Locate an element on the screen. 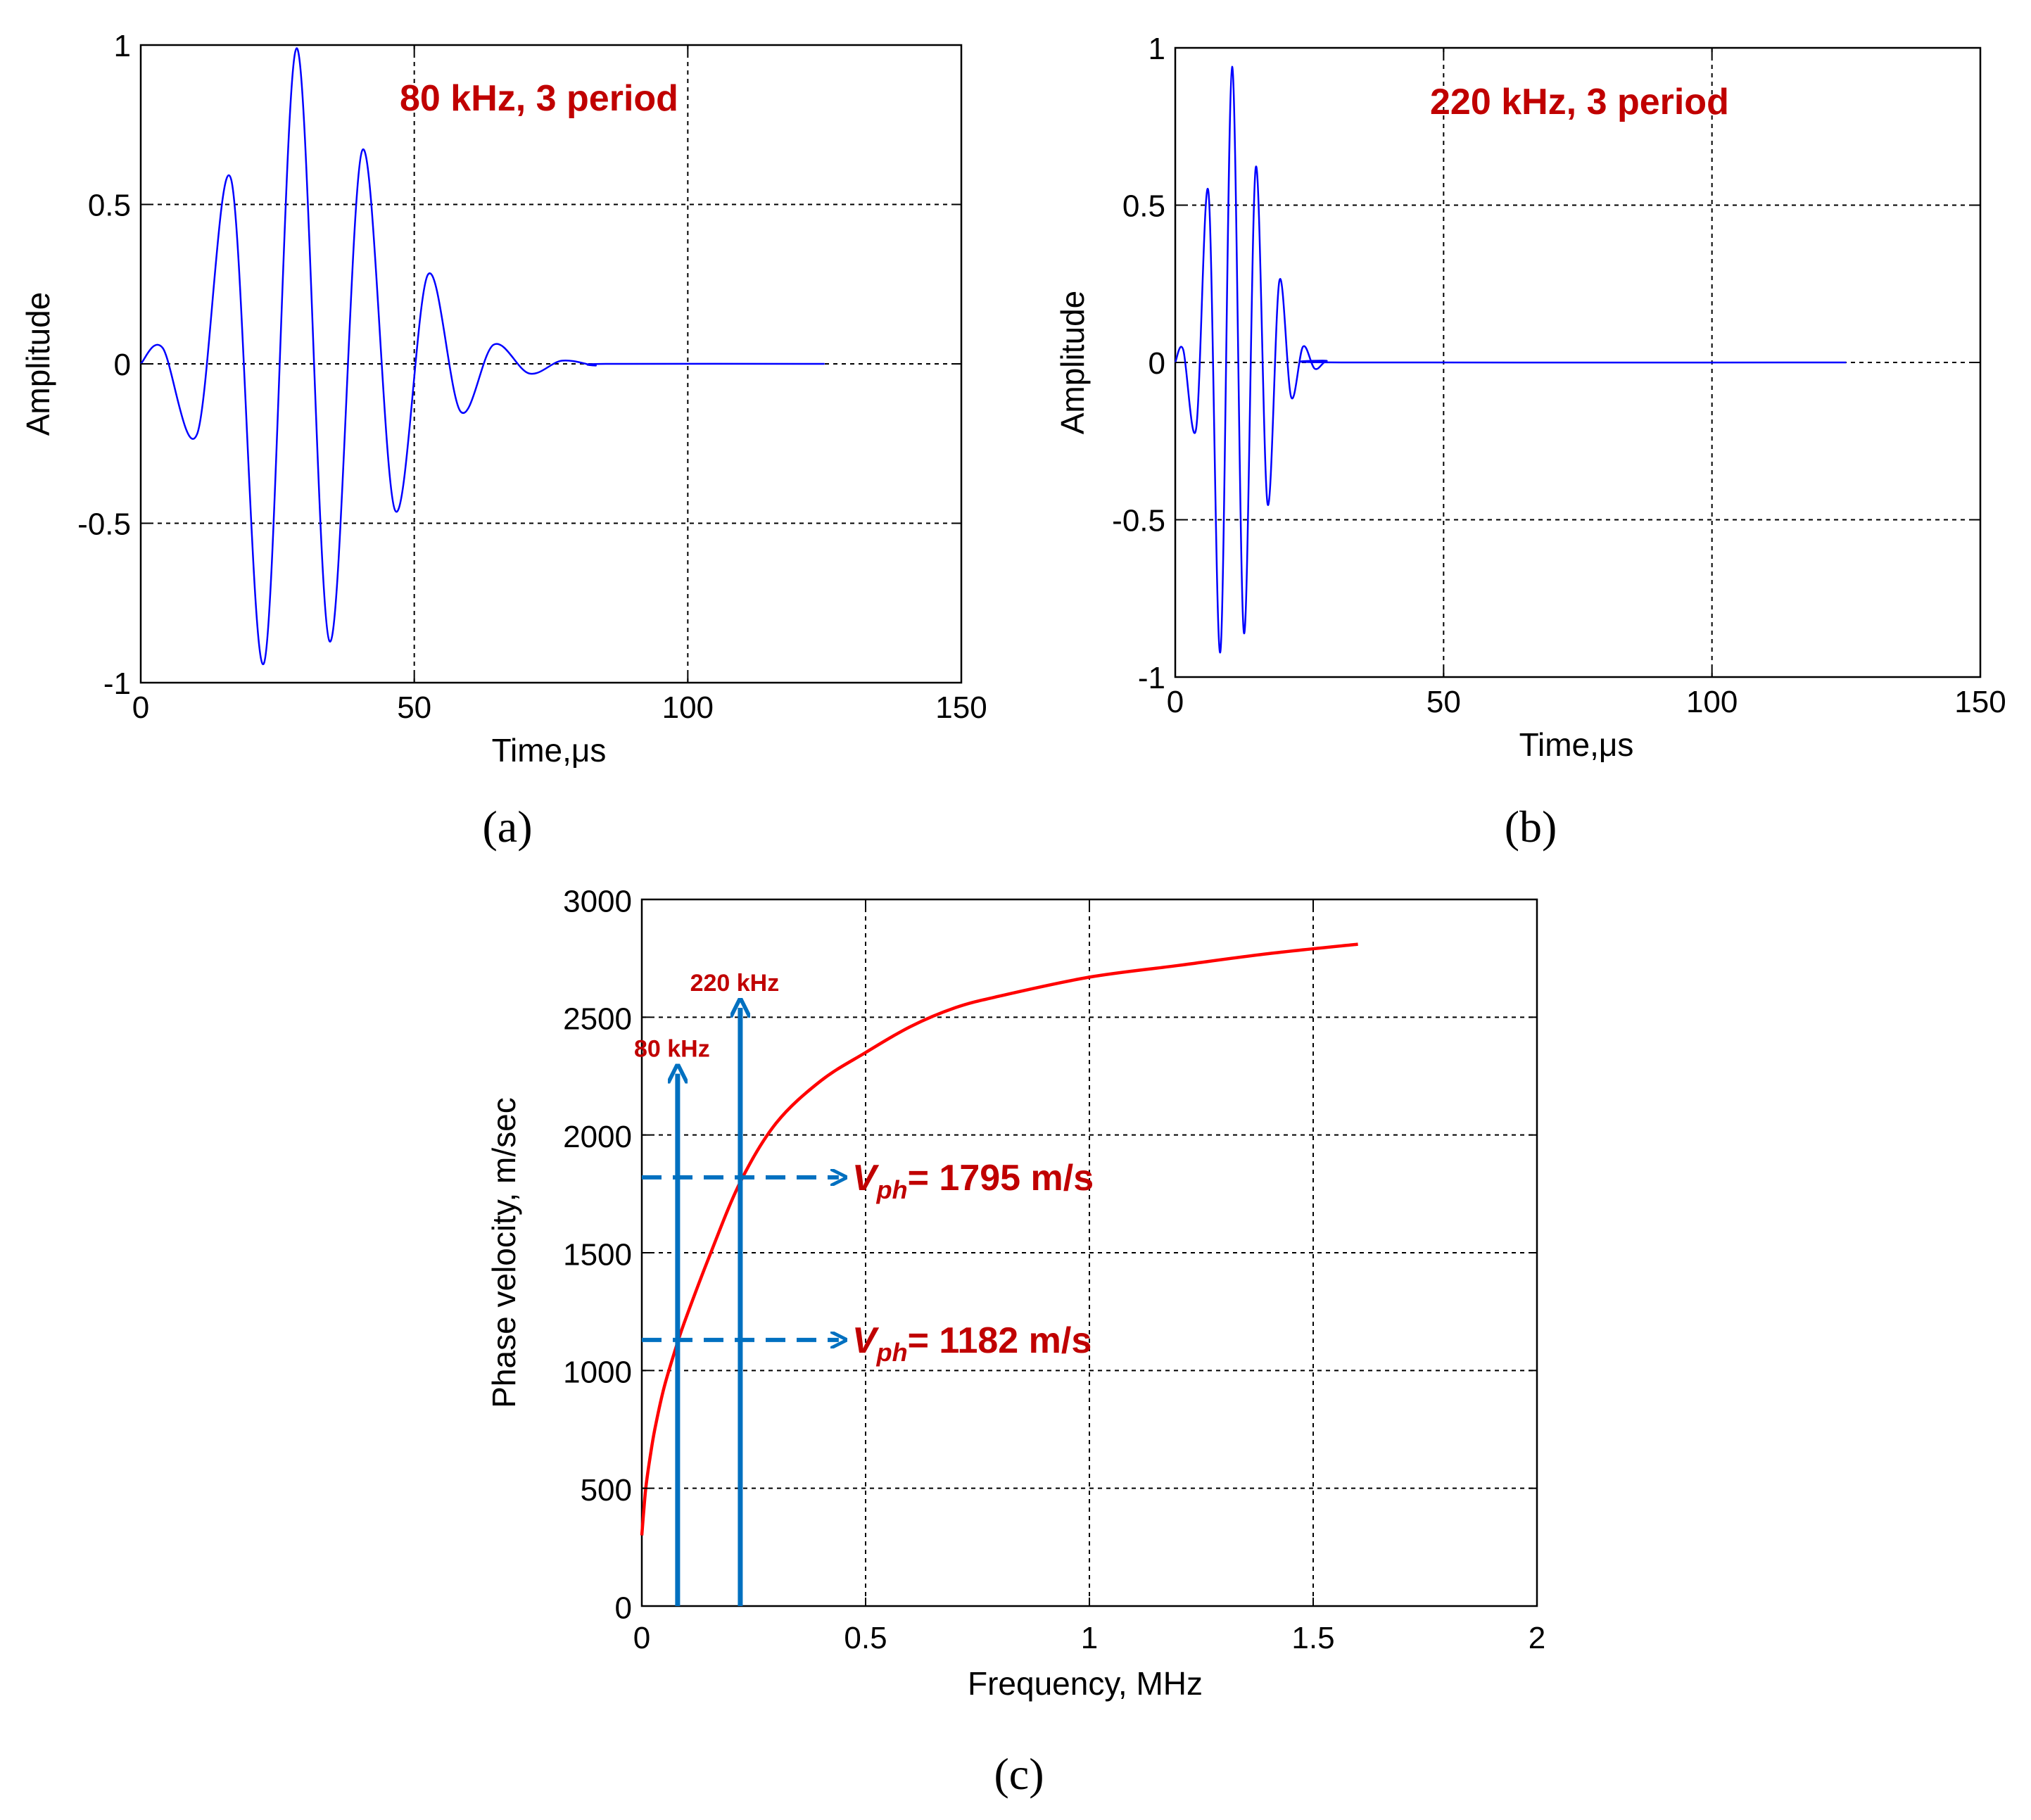 This screenshot has height=1820, width=2031. chart-c-panel-label: (c) is located at coordinates (1019, 1774).